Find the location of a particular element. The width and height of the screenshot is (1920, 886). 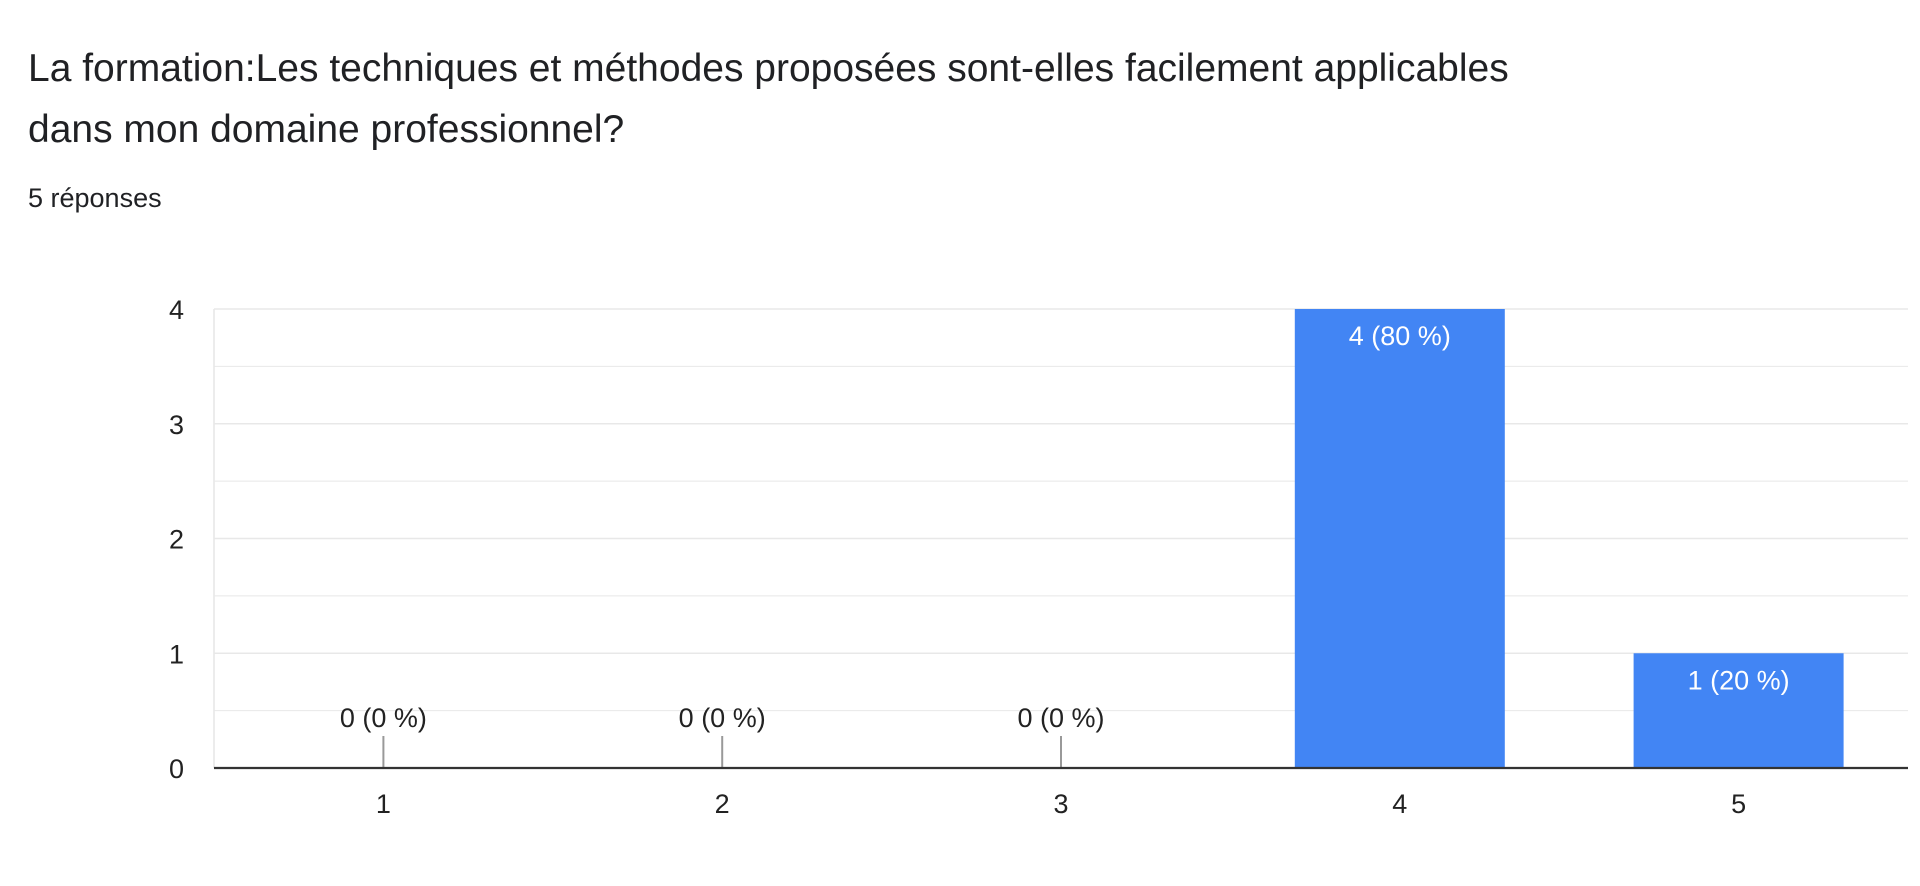

data-label-1: 0 (0 %) is located at coordinates (383, 718).